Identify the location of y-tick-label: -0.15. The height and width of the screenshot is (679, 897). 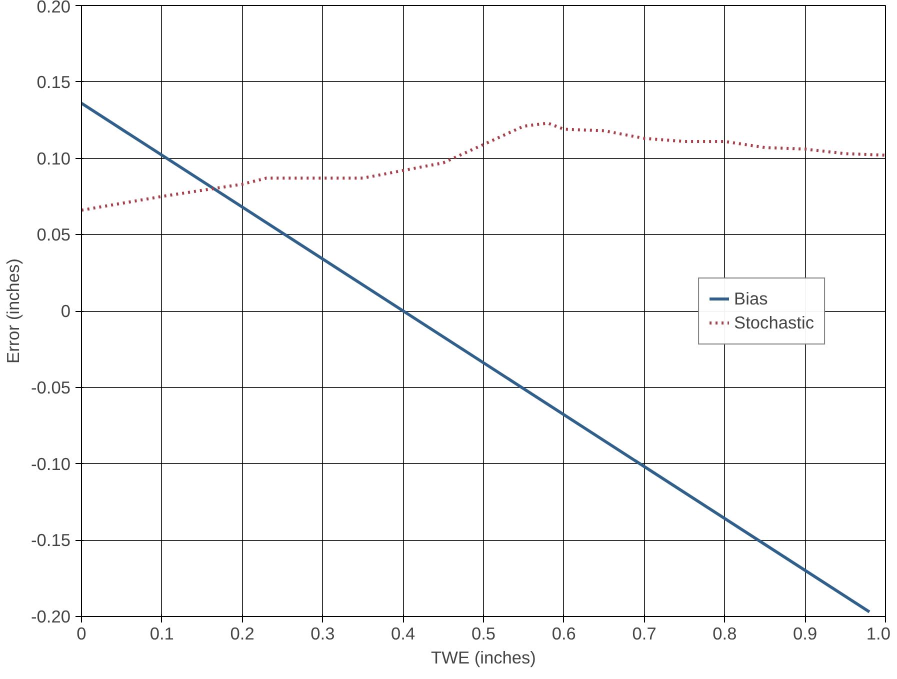
(51, 540).